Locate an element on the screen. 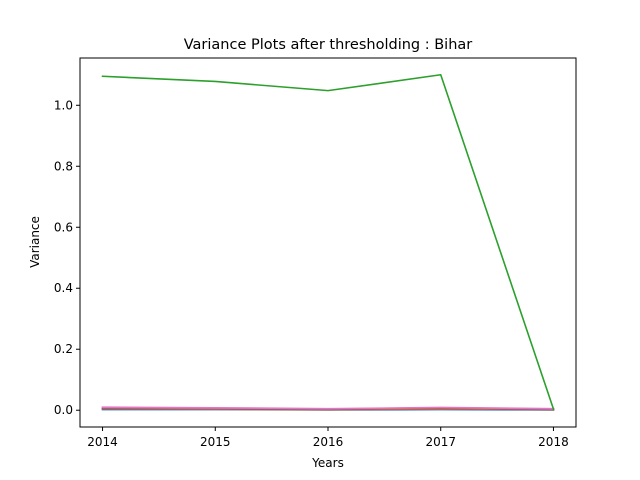  x-tick-label: 2015 is located at coordinates (215, 442).